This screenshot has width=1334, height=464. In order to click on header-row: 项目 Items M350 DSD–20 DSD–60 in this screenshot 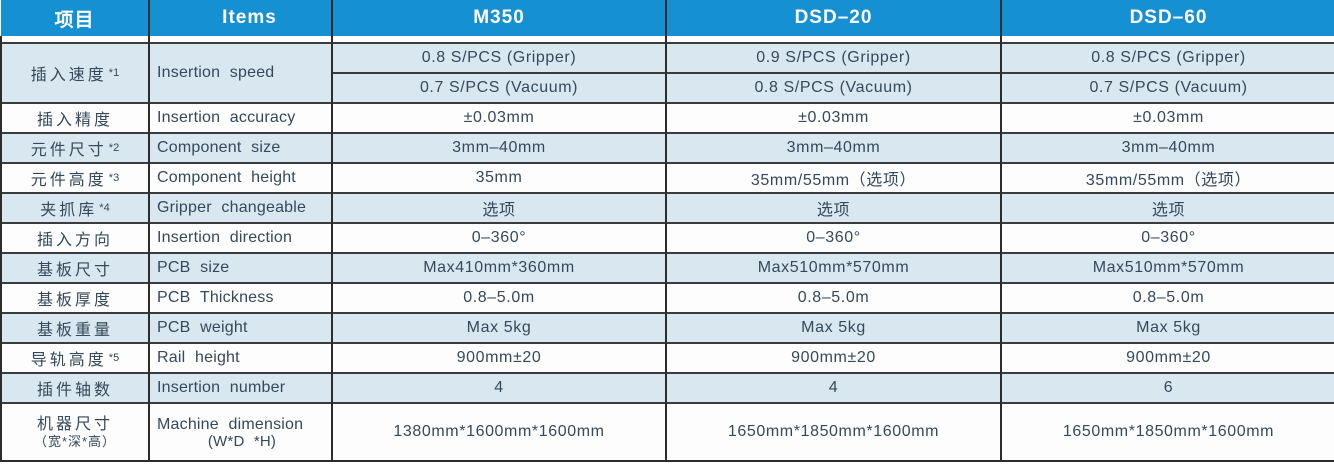, I will do `click(667, 18)`.